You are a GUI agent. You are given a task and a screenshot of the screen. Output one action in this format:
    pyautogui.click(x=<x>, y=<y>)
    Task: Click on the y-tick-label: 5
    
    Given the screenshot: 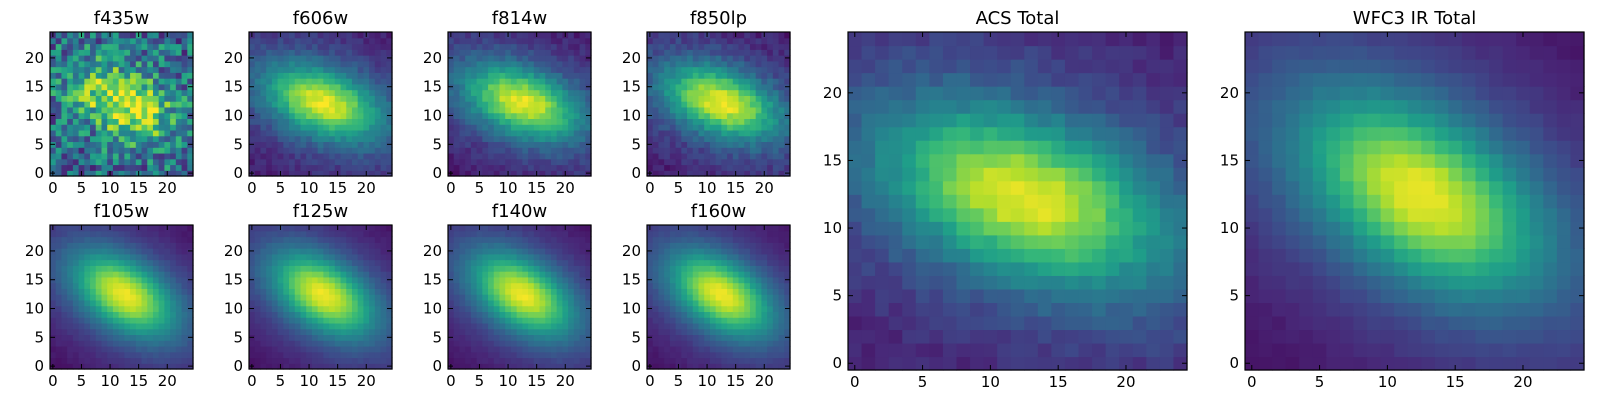 What is the action you would take?
    pyautogui.click(x=238, y=337)
    